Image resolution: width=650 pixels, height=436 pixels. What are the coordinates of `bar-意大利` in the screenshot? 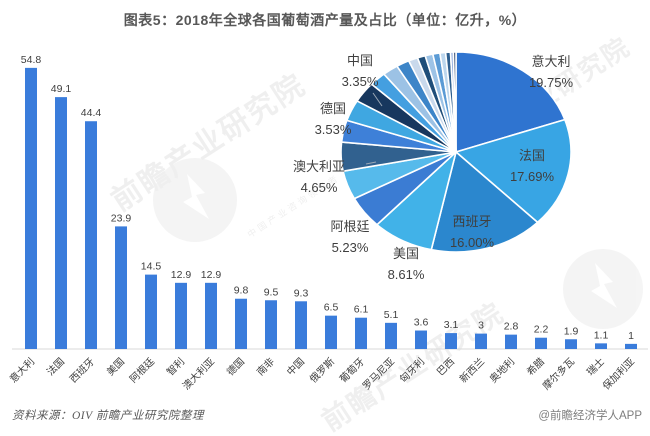 It's located at (31, 208).